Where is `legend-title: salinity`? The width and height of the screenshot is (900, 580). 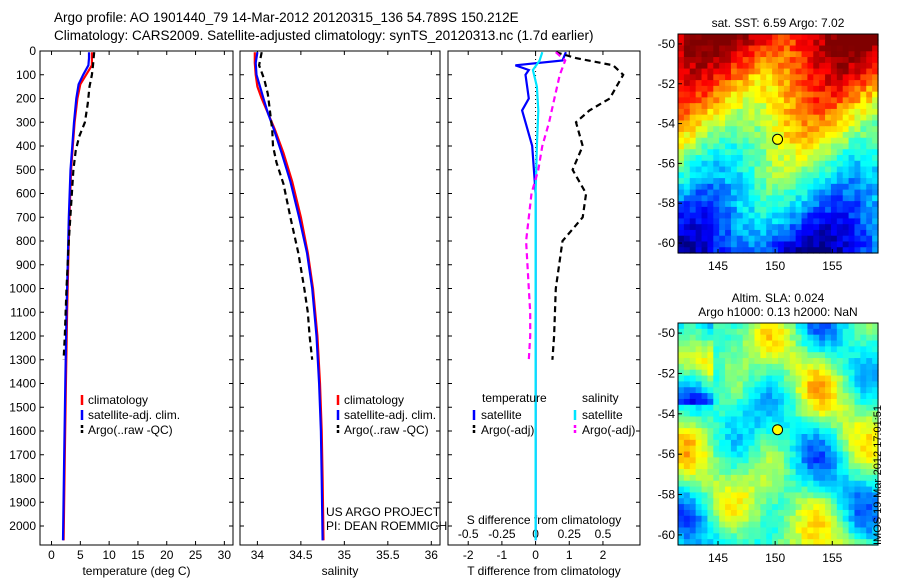
legend-title: salinity is located at coordinates (600, 398).